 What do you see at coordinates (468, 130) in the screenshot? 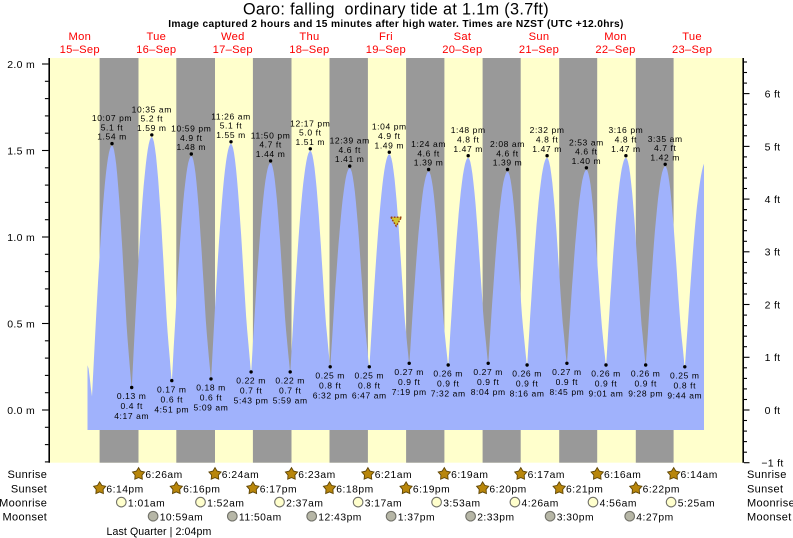
I see `svg-text: 1:48 pm` at bounding box center [468, 130].